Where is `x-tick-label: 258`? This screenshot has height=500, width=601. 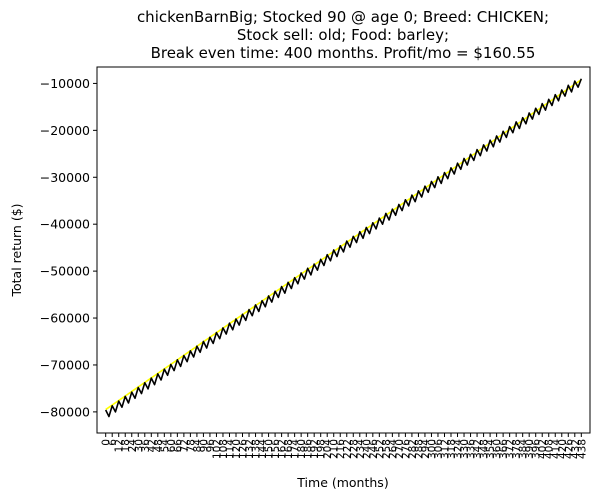 x-tick-label: 258 is located at coordinates (387, 449).